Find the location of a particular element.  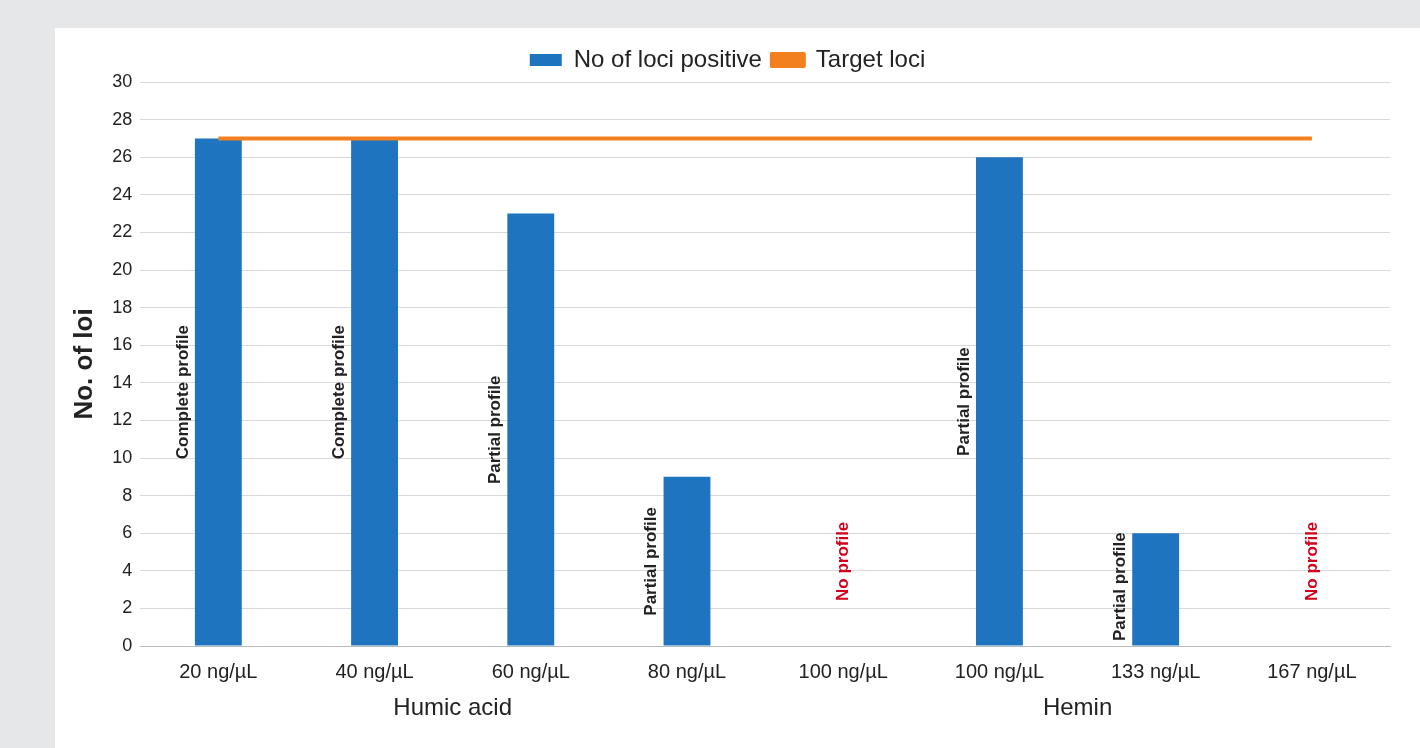

y-tick-label: 16 is located at coordinates (122, 344).